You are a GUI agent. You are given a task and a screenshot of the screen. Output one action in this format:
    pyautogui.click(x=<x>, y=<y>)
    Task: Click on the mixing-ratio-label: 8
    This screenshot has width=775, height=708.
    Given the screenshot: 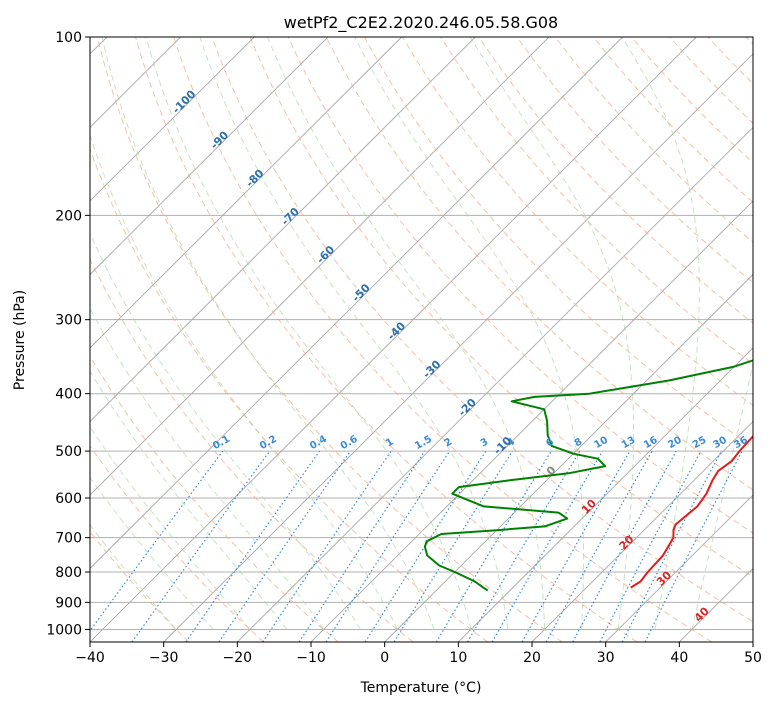 What is the action you would take?
    pyautogui.click(x=579, y=442)
    